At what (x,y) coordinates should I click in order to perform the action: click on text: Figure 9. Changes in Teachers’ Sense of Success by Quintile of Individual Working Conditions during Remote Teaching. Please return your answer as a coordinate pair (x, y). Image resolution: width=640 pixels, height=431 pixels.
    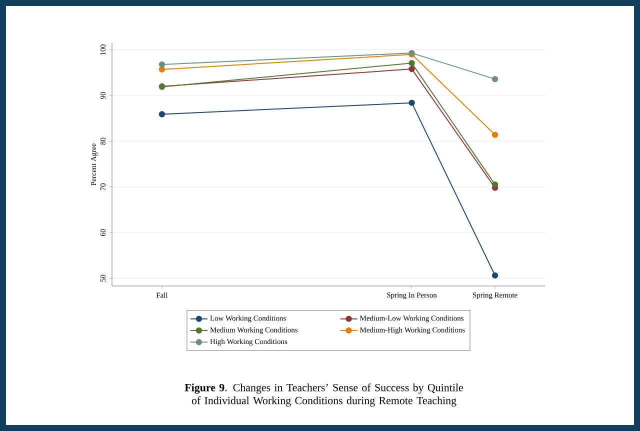
    Looking at the image, I should click on (323, 395).